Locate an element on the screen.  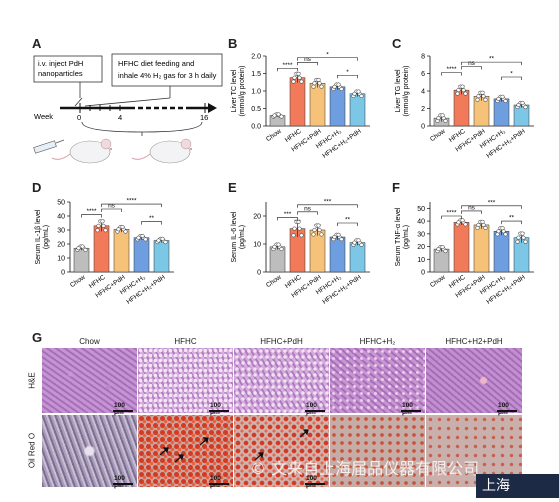
panel-letter-f: F is located at coordinates (396, 187).